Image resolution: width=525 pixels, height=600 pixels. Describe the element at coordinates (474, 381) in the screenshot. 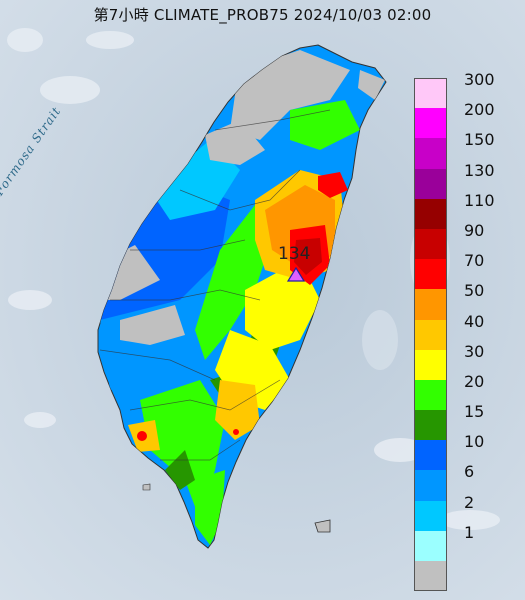

I see `legend-label: 20` at that location.